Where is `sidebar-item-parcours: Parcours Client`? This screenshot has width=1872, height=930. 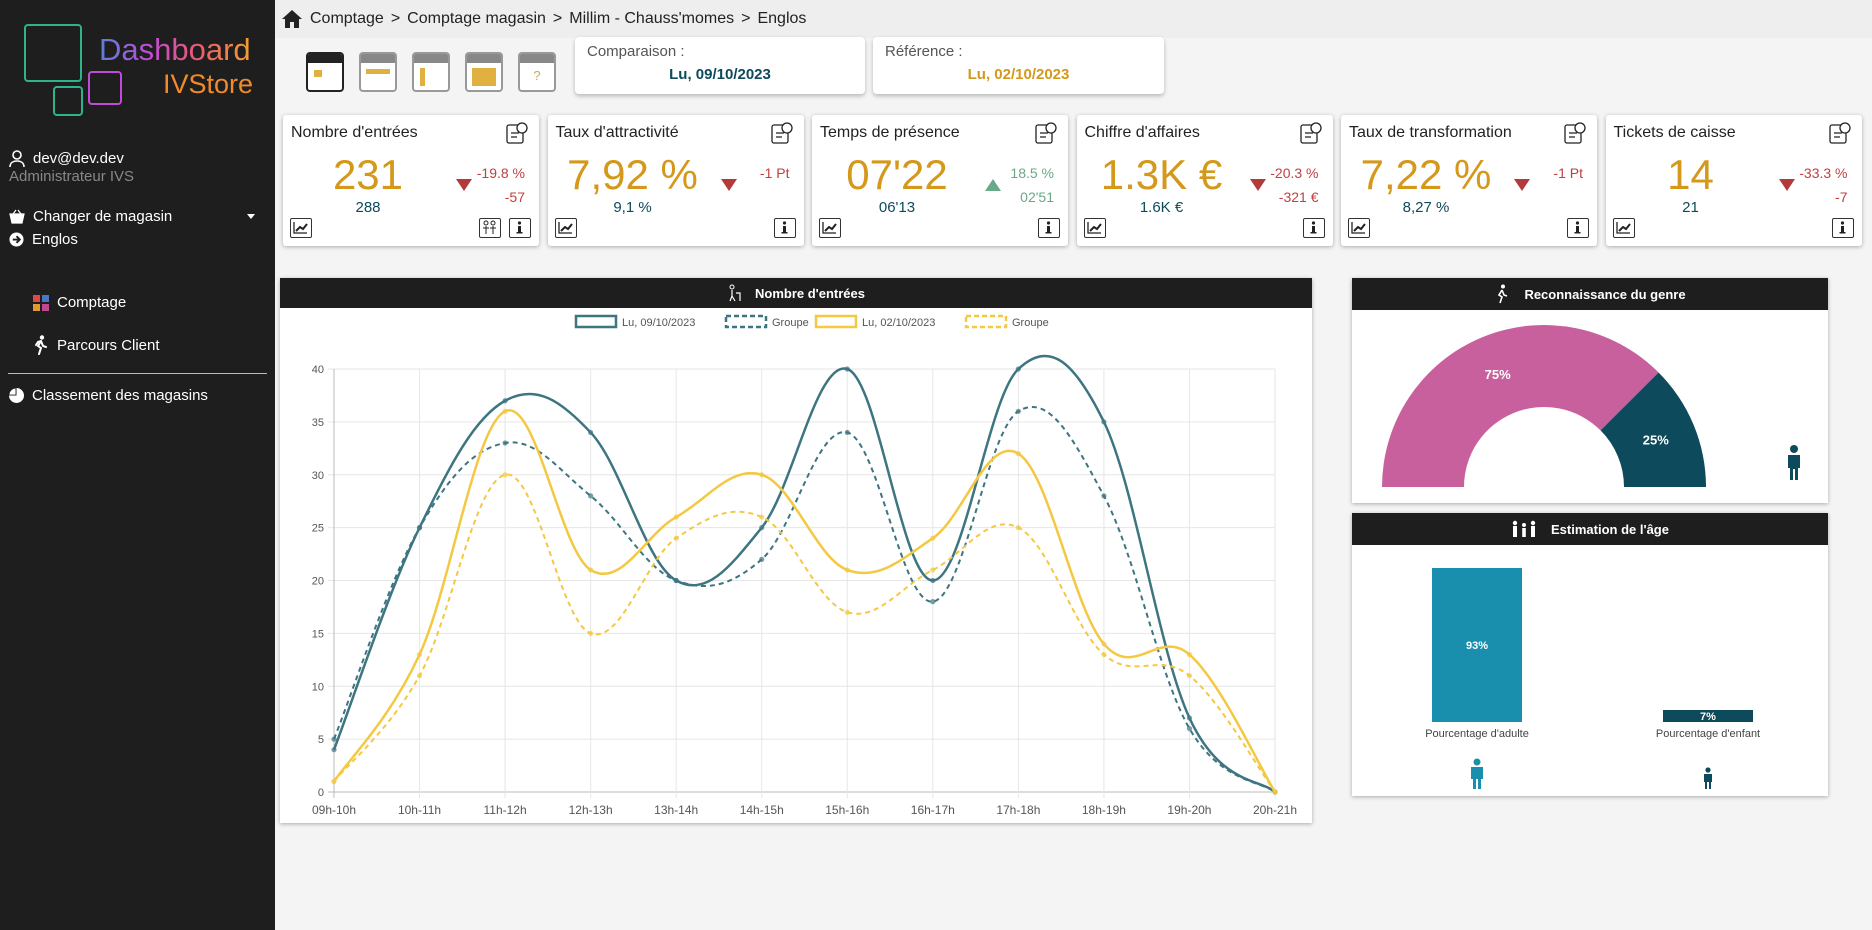 sidebar-item-parcours: Parcours Client is located at coordinates (96, 345).